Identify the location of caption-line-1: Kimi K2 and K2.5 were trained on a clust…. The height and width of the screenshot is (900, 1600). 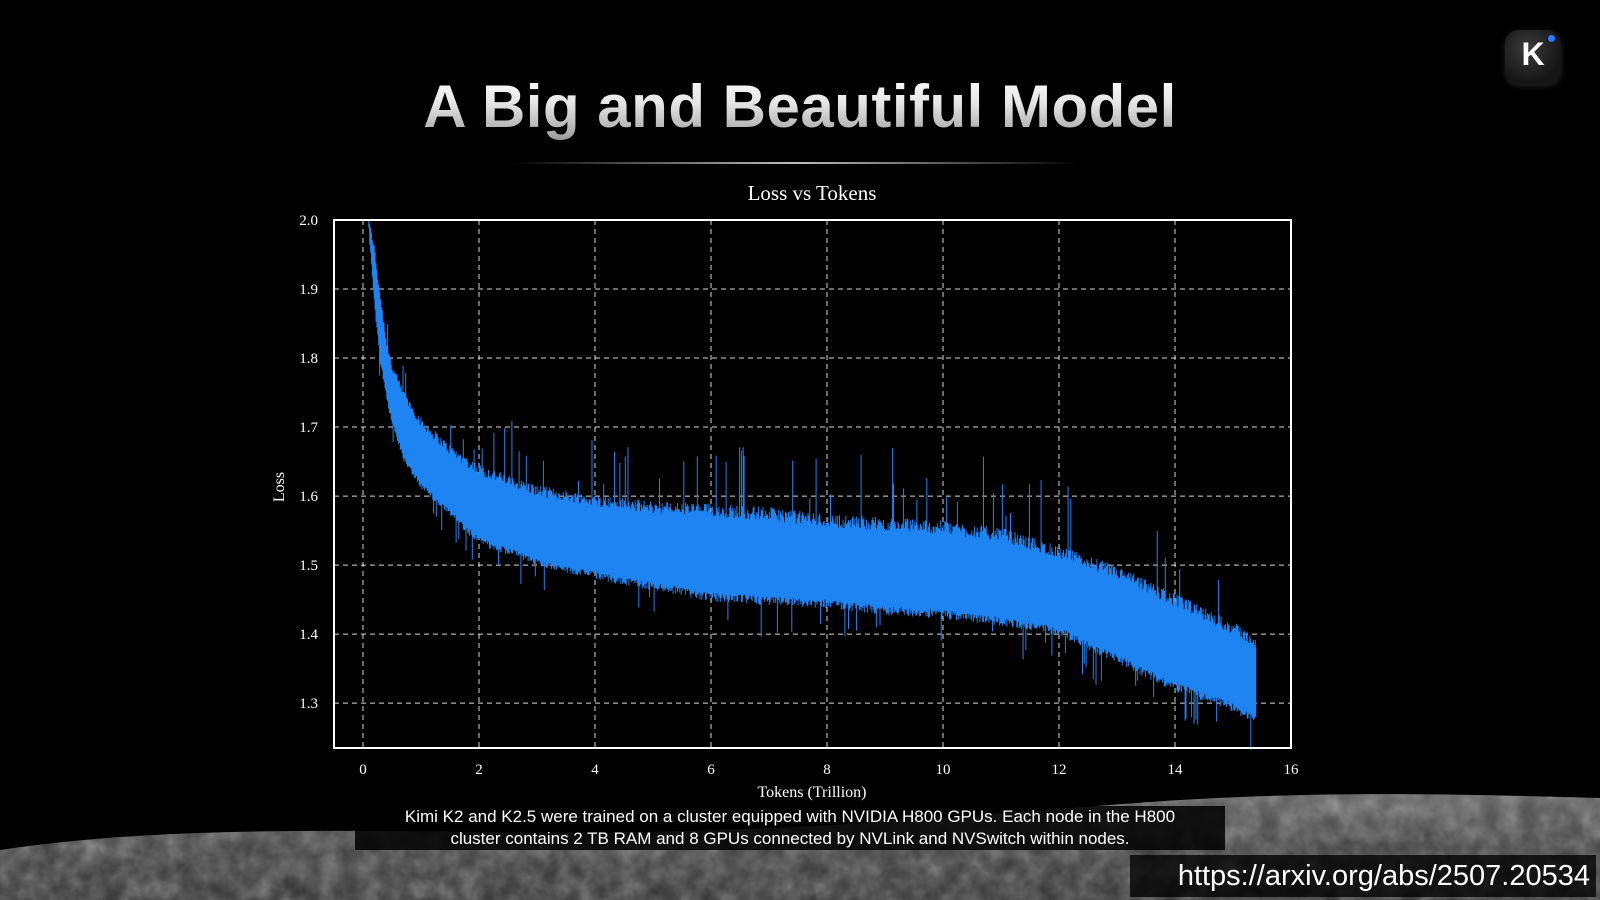
(790, 816).